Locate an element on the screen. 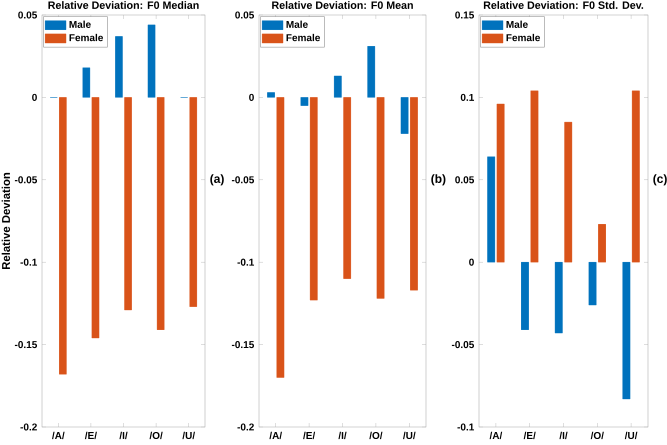 The height and width of the screenshot is (445, 667). text: (c) is located at coordinates (660, 180).